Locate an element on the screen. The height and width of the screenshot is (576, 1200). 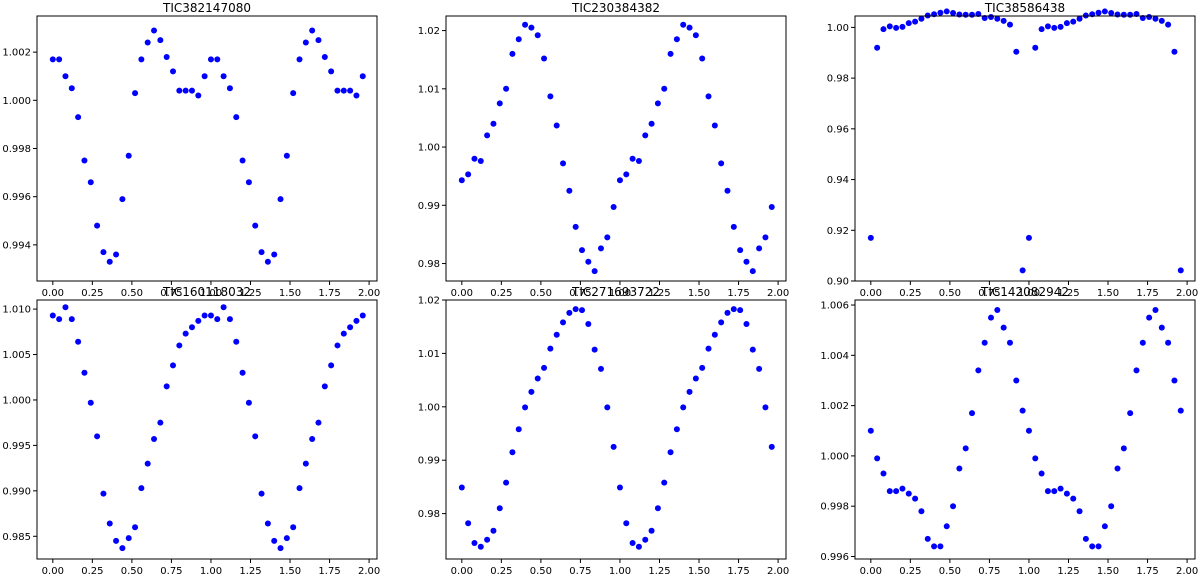
y-tick-label: 1.01 is located at coordinates (429, 354).